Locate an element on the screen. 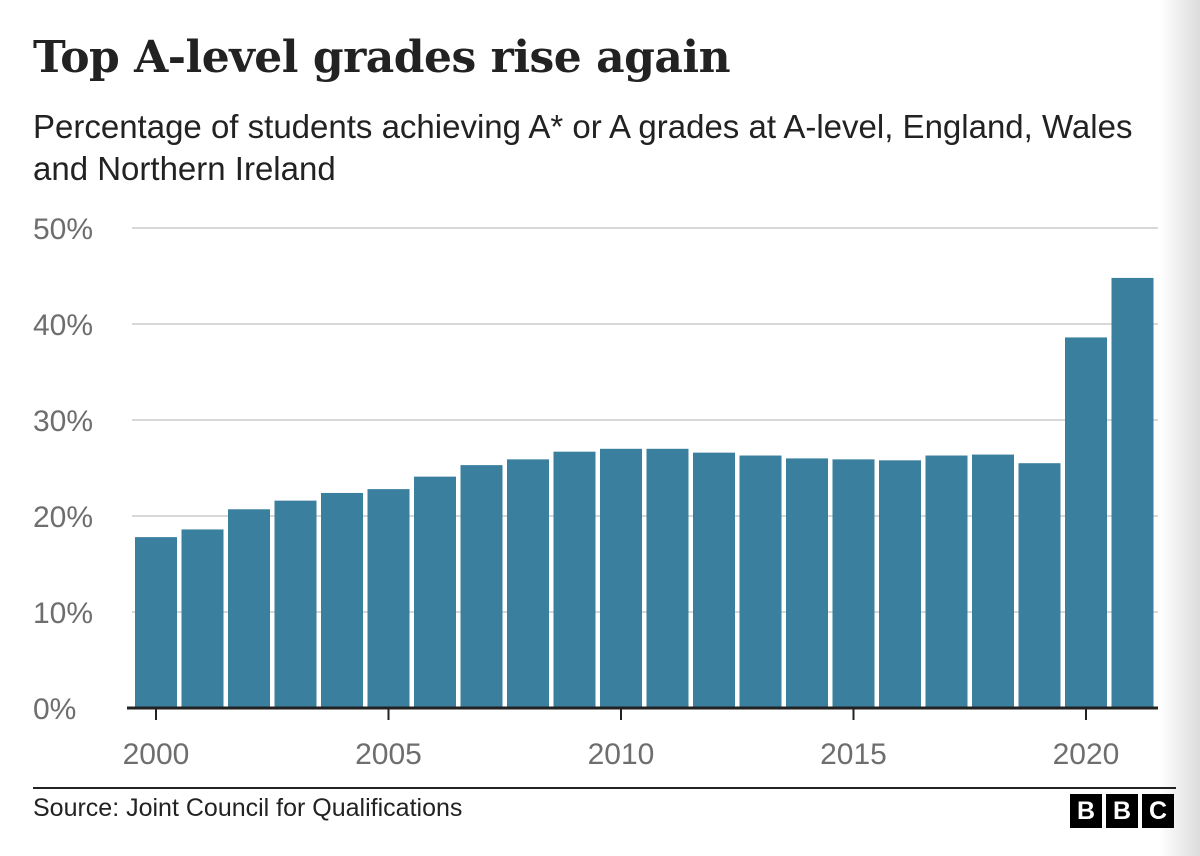 The height and width of the screenshot is (856, 1200). logo-letter-b2: B is located at coordinates (1122, 811).